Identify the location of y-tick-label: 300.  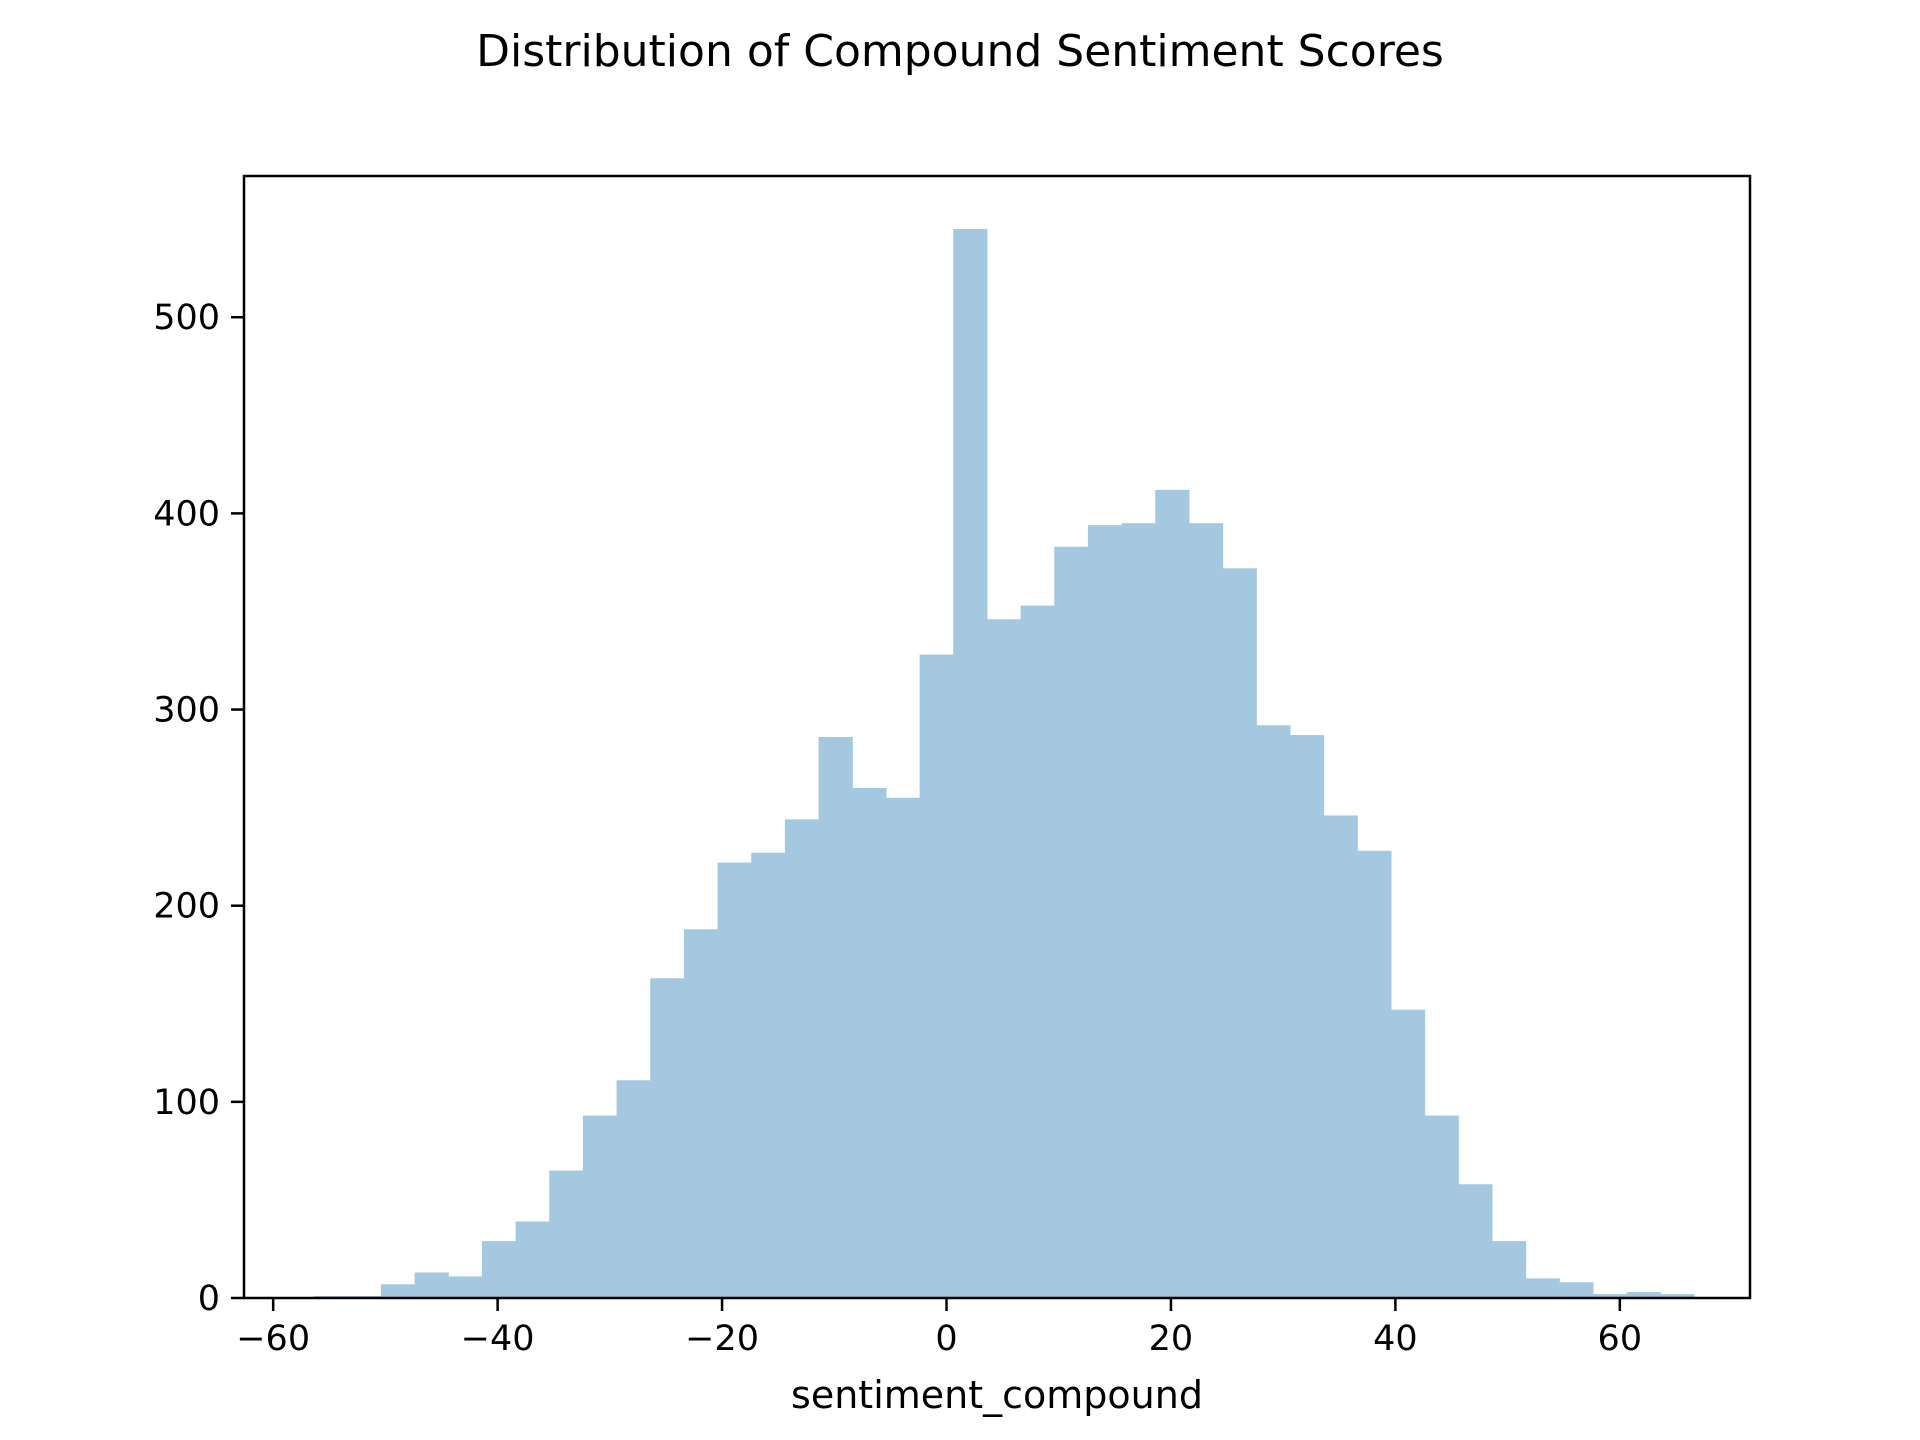
(186, 711).